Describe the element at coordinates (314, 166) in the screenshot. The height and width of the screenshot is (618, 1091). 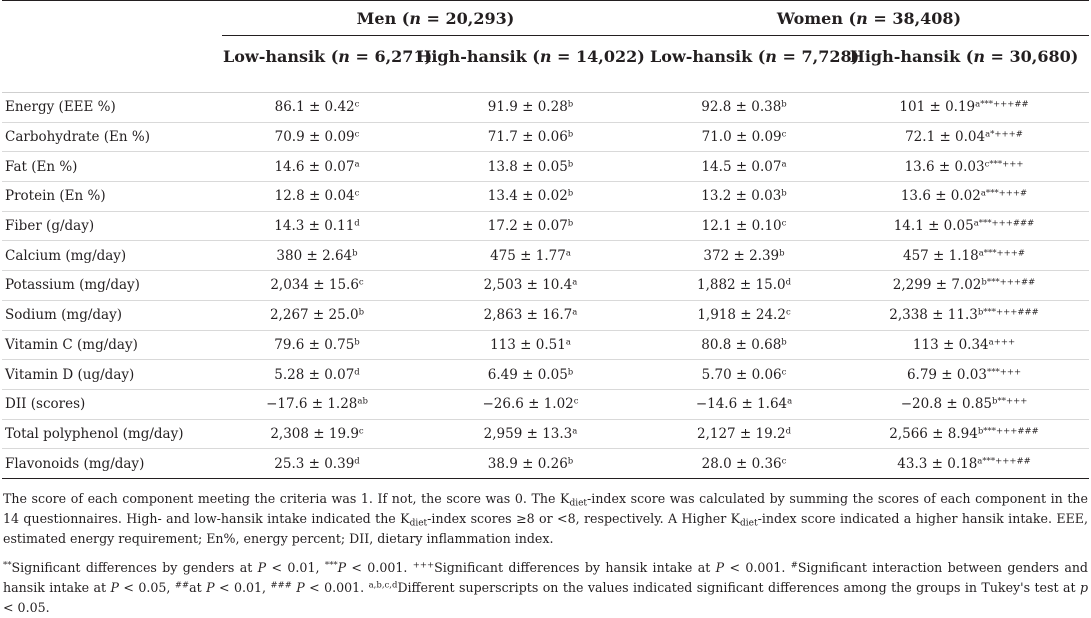
I see `cell-value: 14.6 ± 0.07` at that location.